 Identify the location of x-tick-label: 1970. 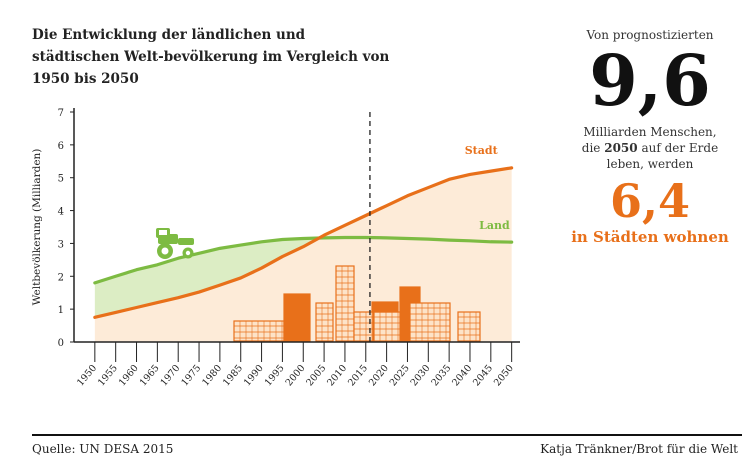
(171, 376).